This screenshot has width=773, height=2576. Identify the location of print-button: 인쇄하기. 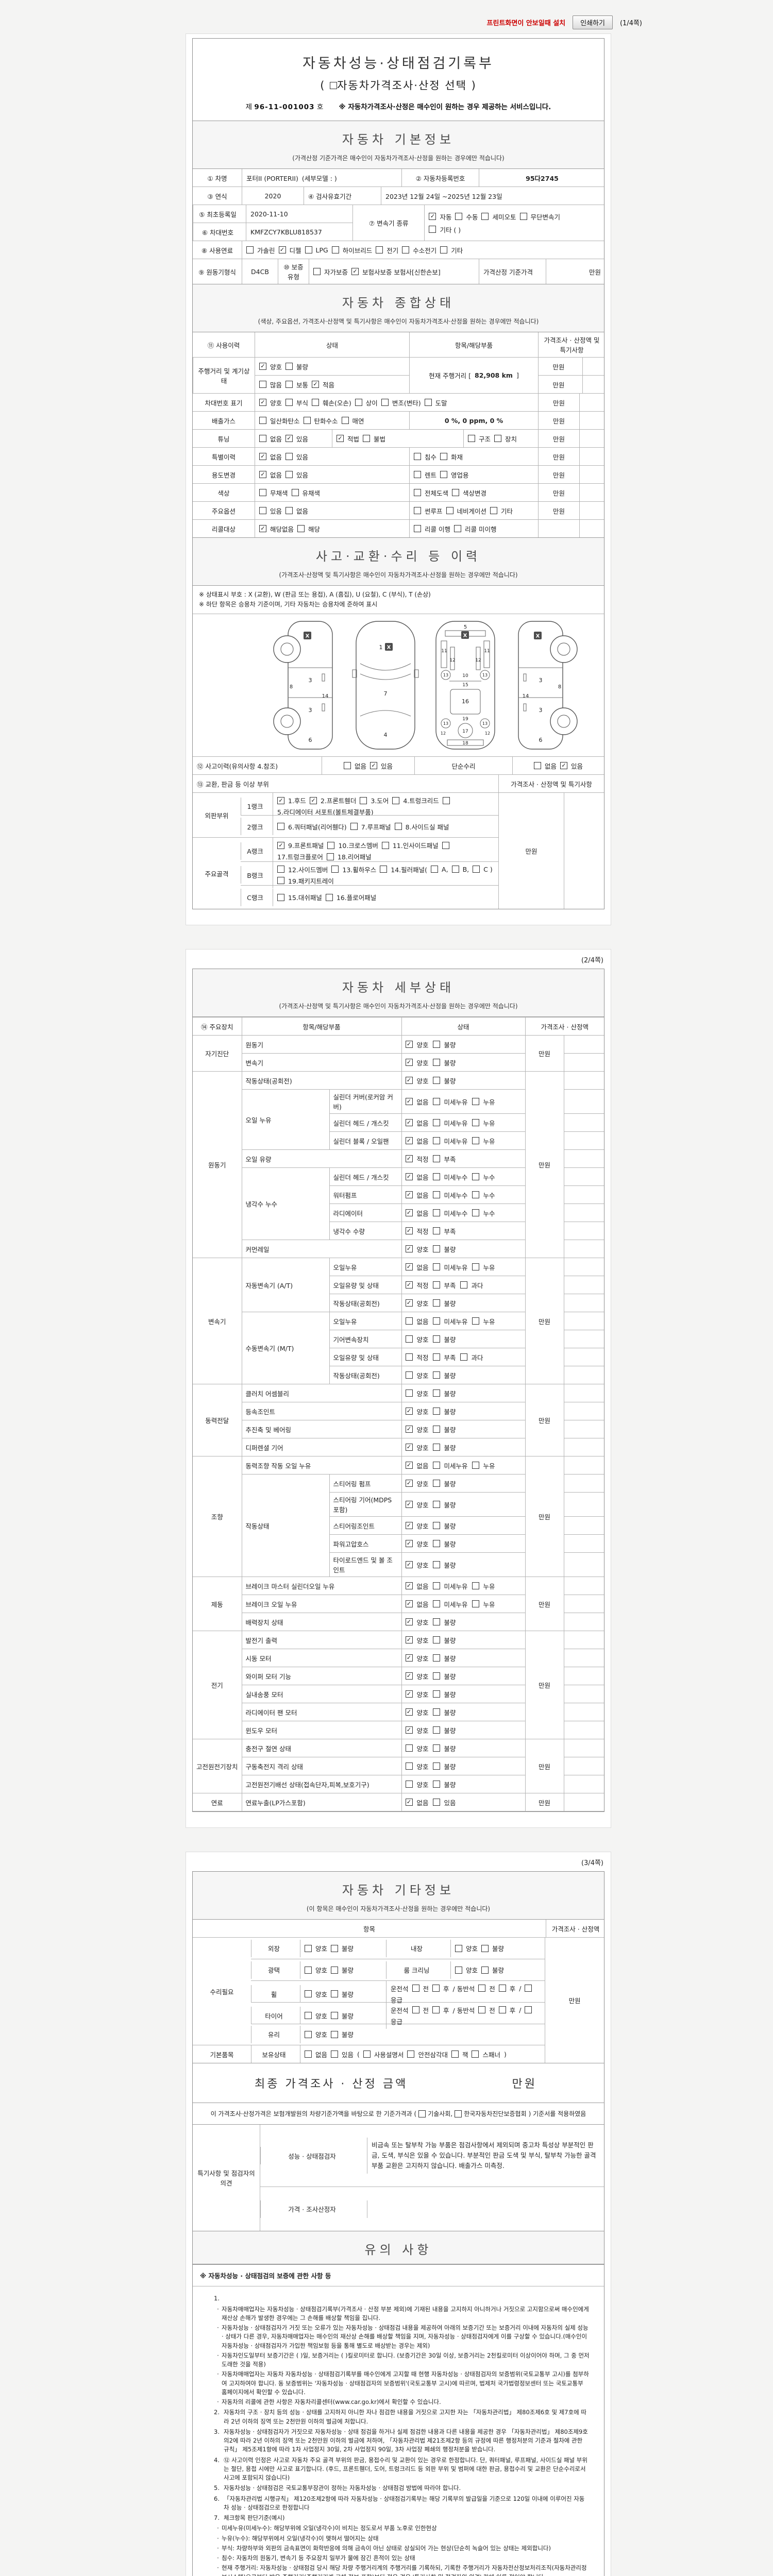
(593, 22).